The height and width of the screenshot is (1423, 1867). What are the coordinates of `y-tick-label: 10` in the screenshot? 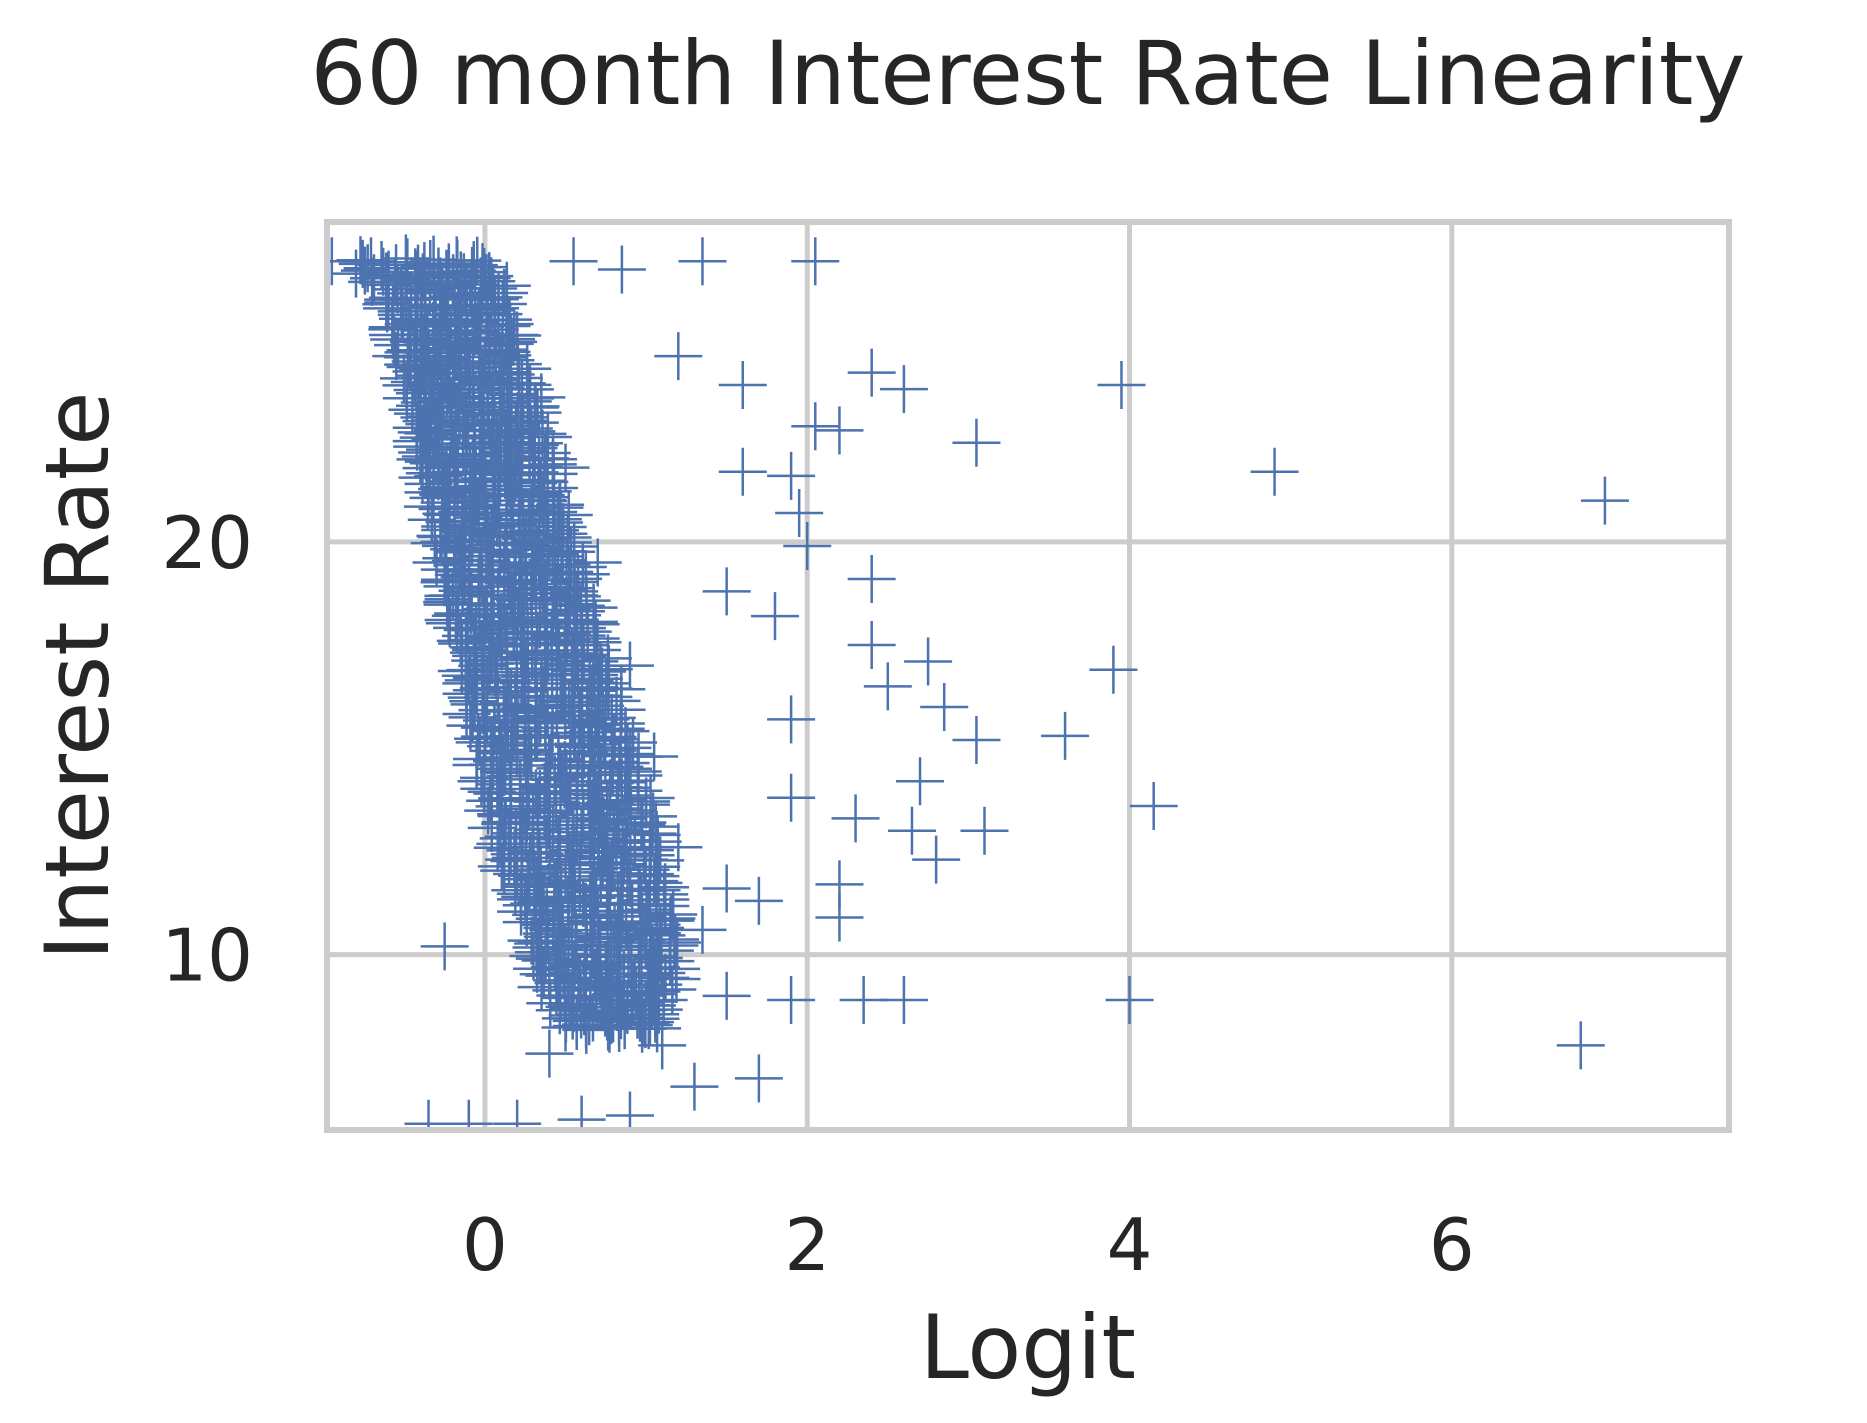 It's located at (207, 956).